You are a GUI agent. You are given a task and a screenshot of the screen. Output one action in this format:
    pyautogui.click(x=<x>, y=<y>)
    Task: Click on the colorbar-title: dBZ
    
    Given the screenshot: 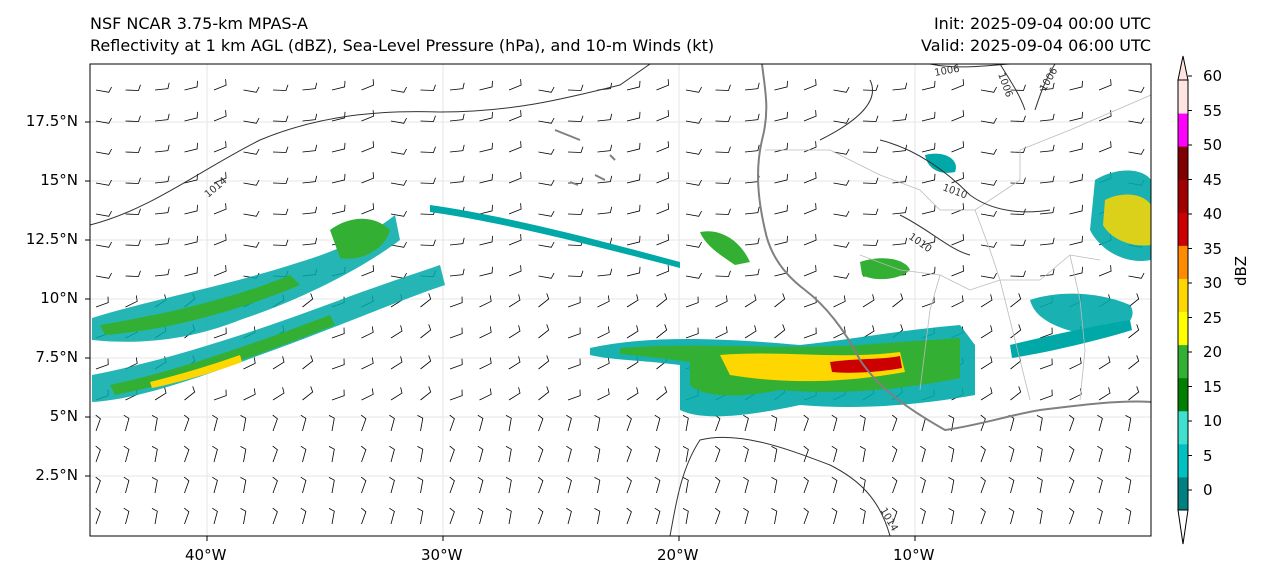 What is the action you would take?
    pyautogui.click(x=1241, y=270)
    